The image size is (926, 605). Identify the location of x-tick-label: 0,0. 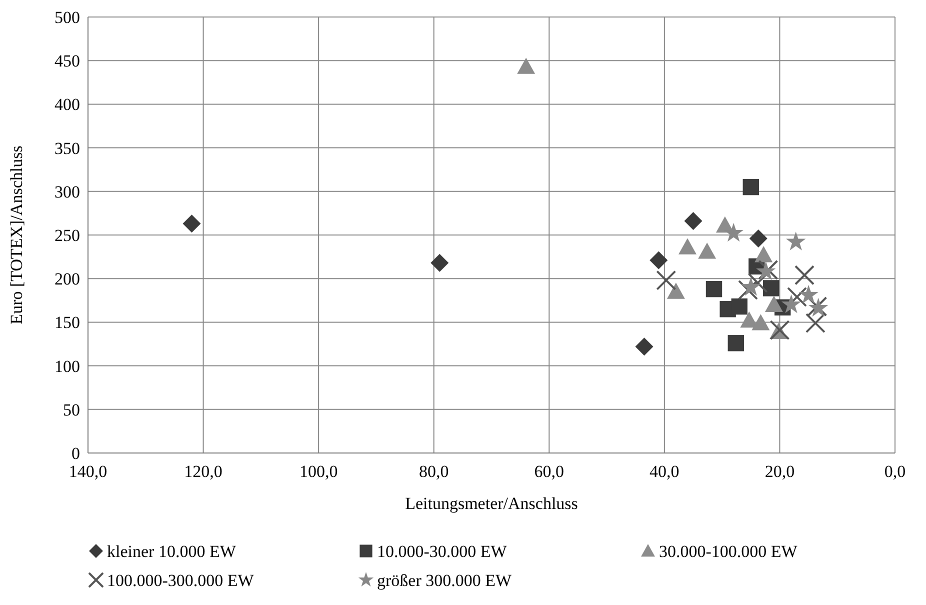
(895, 471).